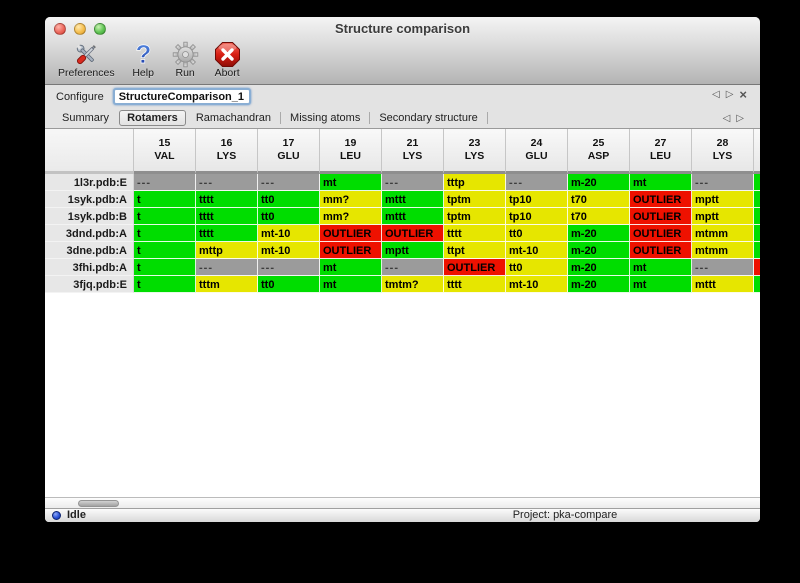 This screenshot has height=583, width=800. What do you see at coordinates (89, 250) in the screenshot?
I see `row-label: 3dne.pdb:A` at bounding box center [89, 250].